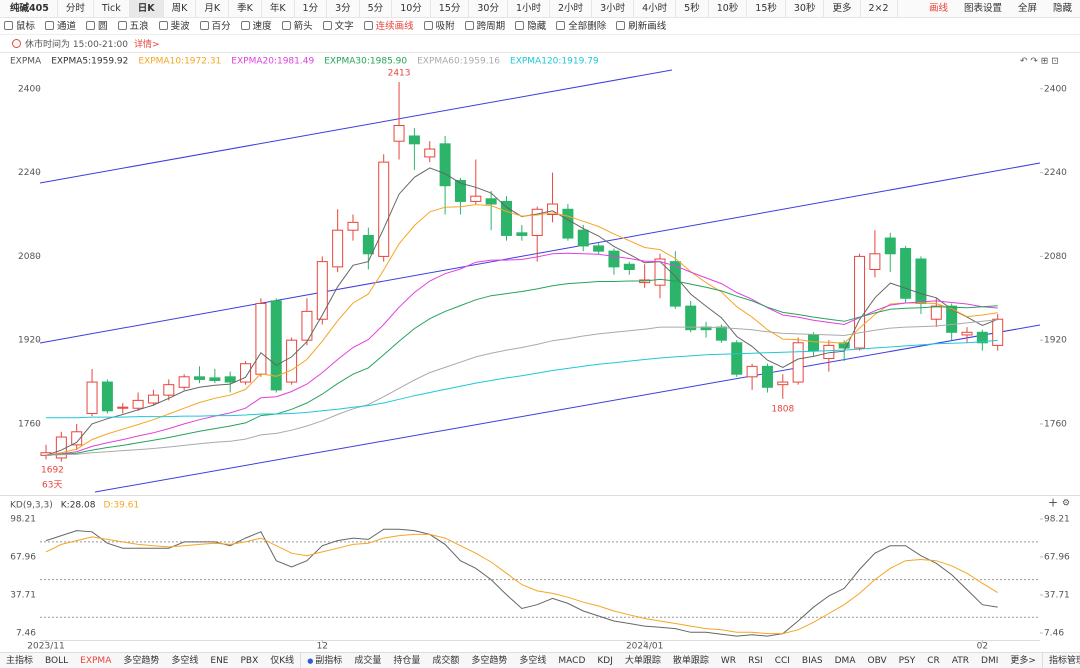  What do you see at coordinates (521, 584) in the screenshot?
I see `series-line` at bounding box center [521, 584].